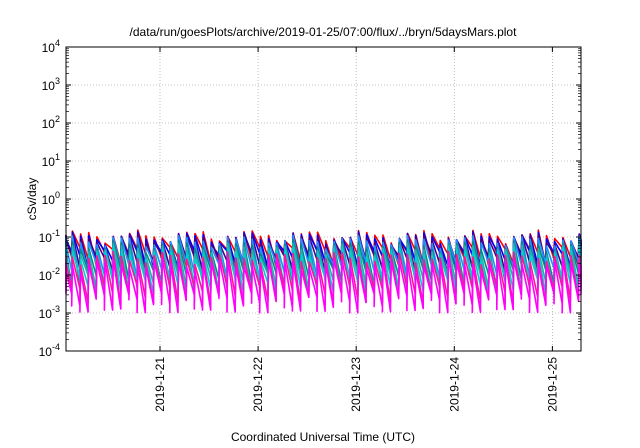  Describe the element at coordinates (258, 384) in the screenshot. I see `x-tick-label: 2019-1-22` at that location.